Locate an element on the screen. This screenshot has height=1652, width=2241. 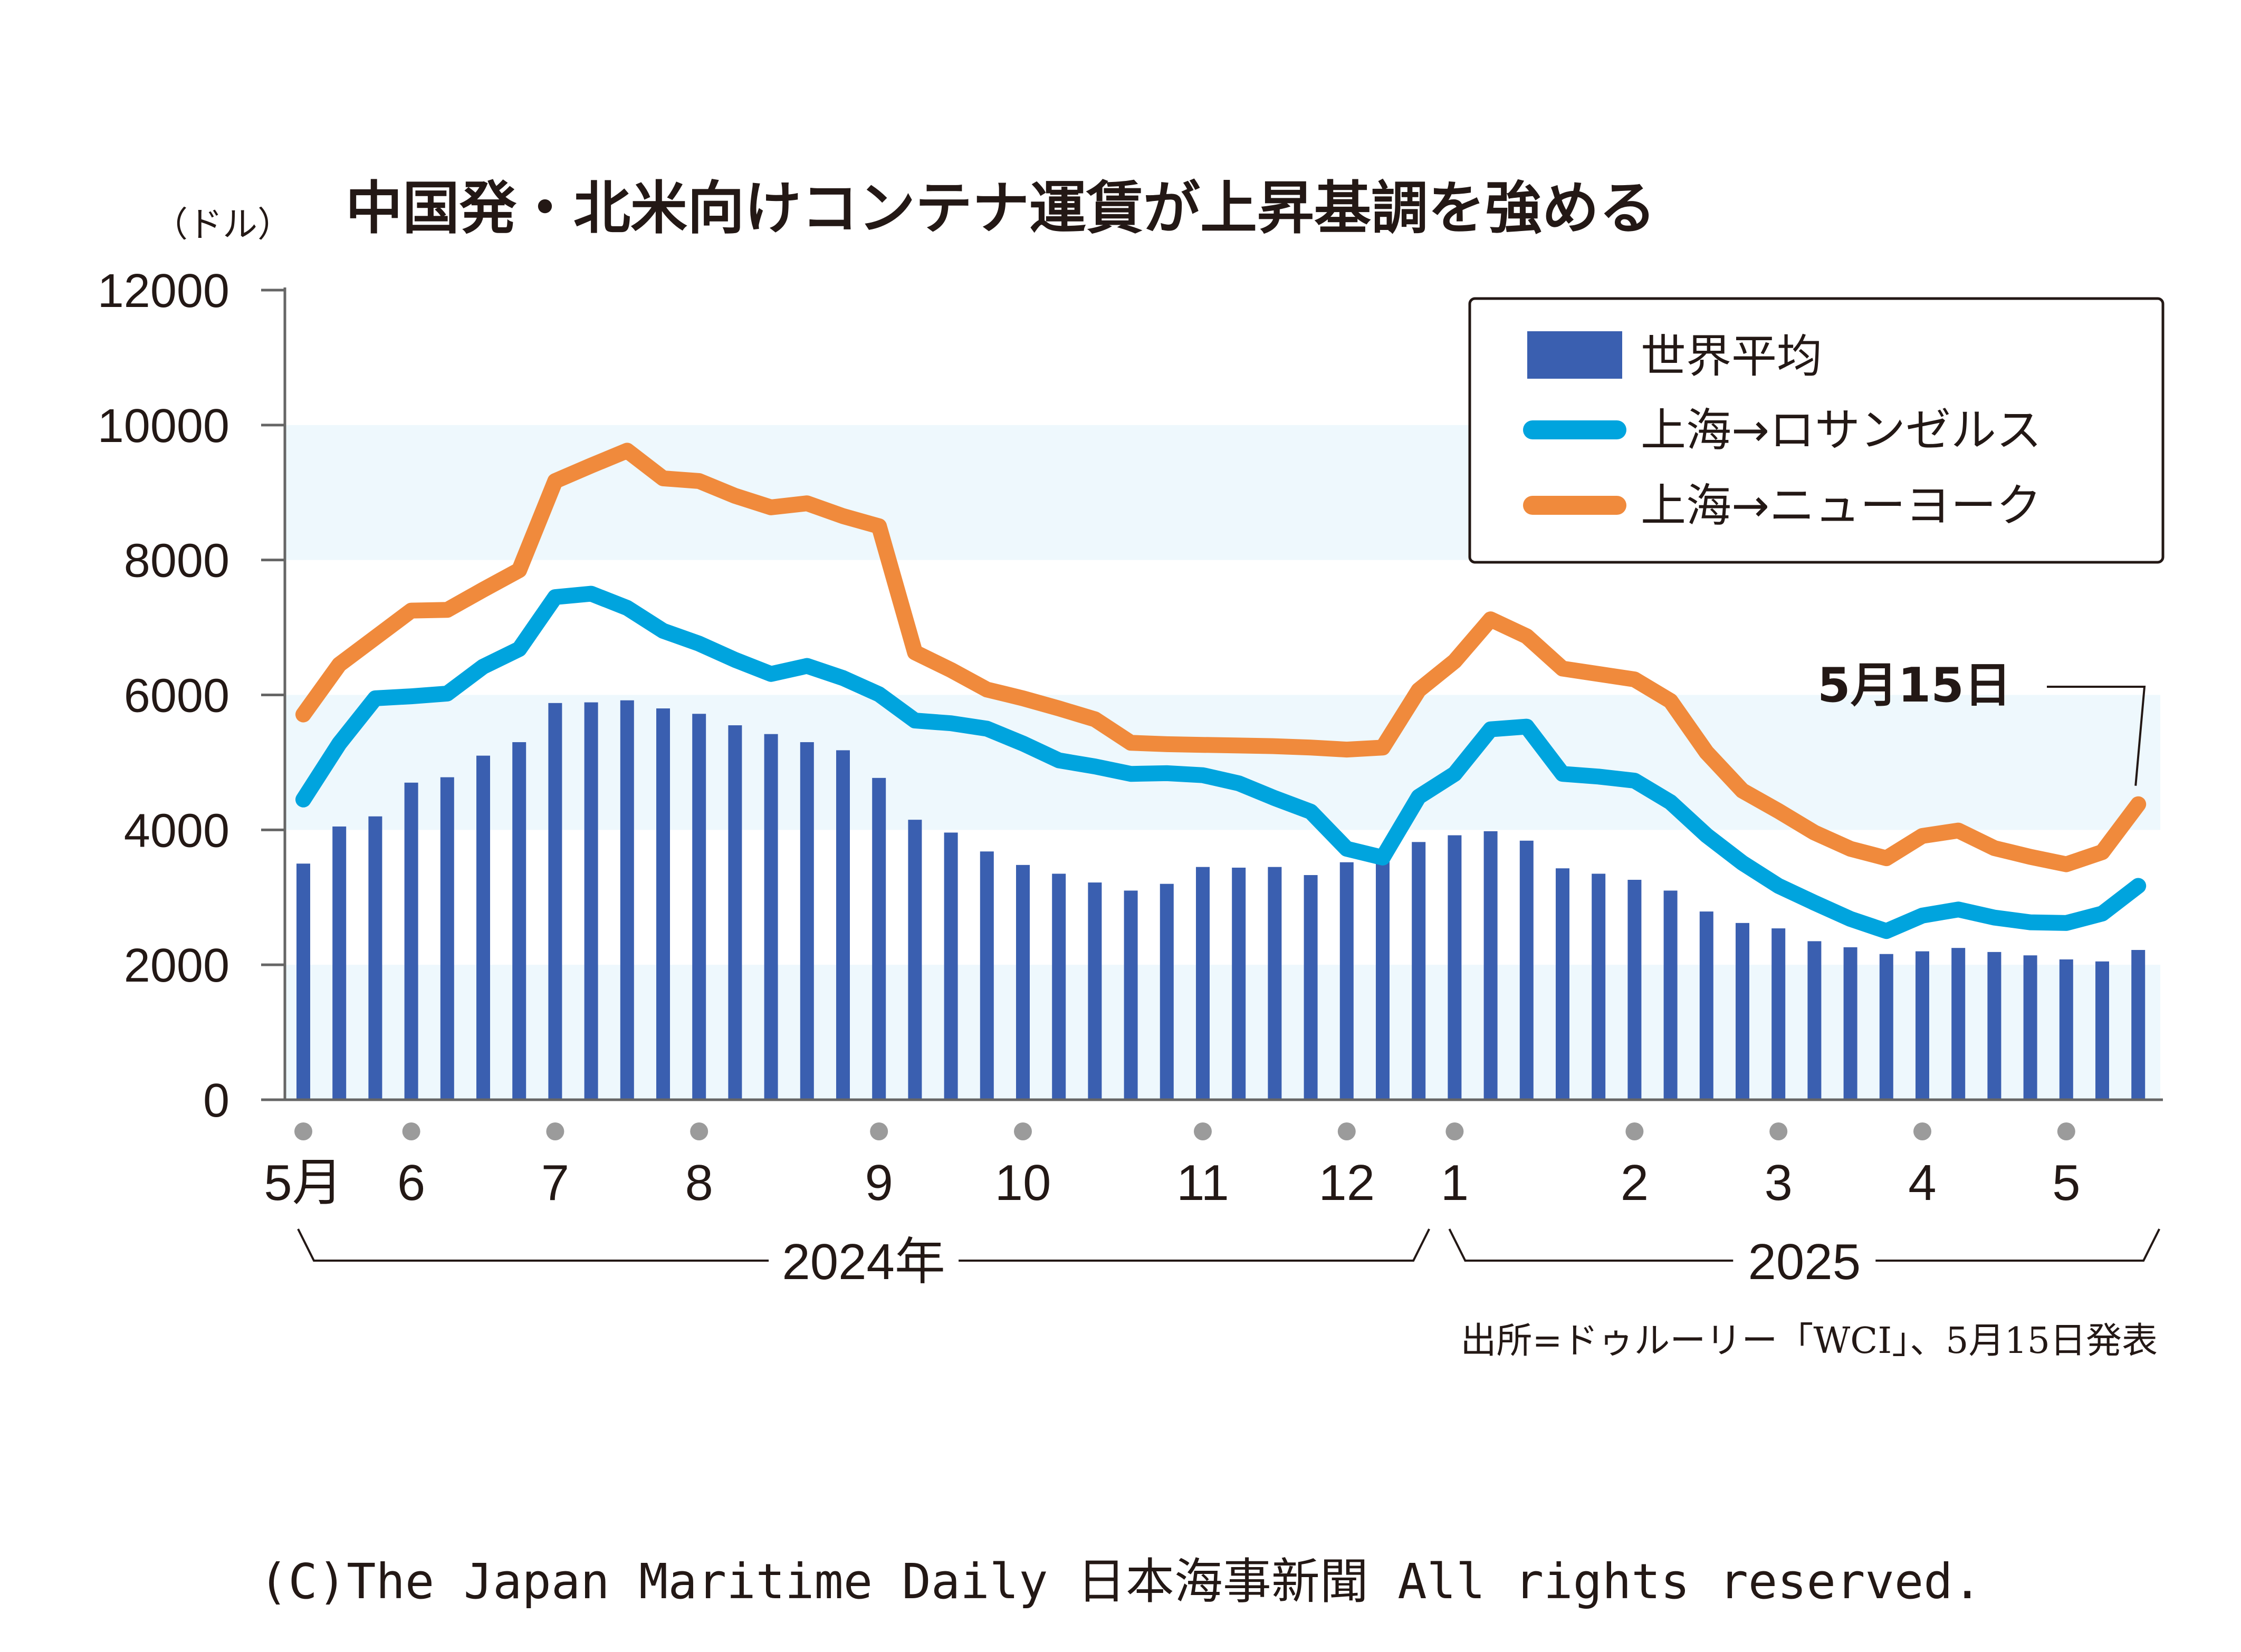
year-brackets: 2024年 2025 is located at coordinates (1228, 1259).